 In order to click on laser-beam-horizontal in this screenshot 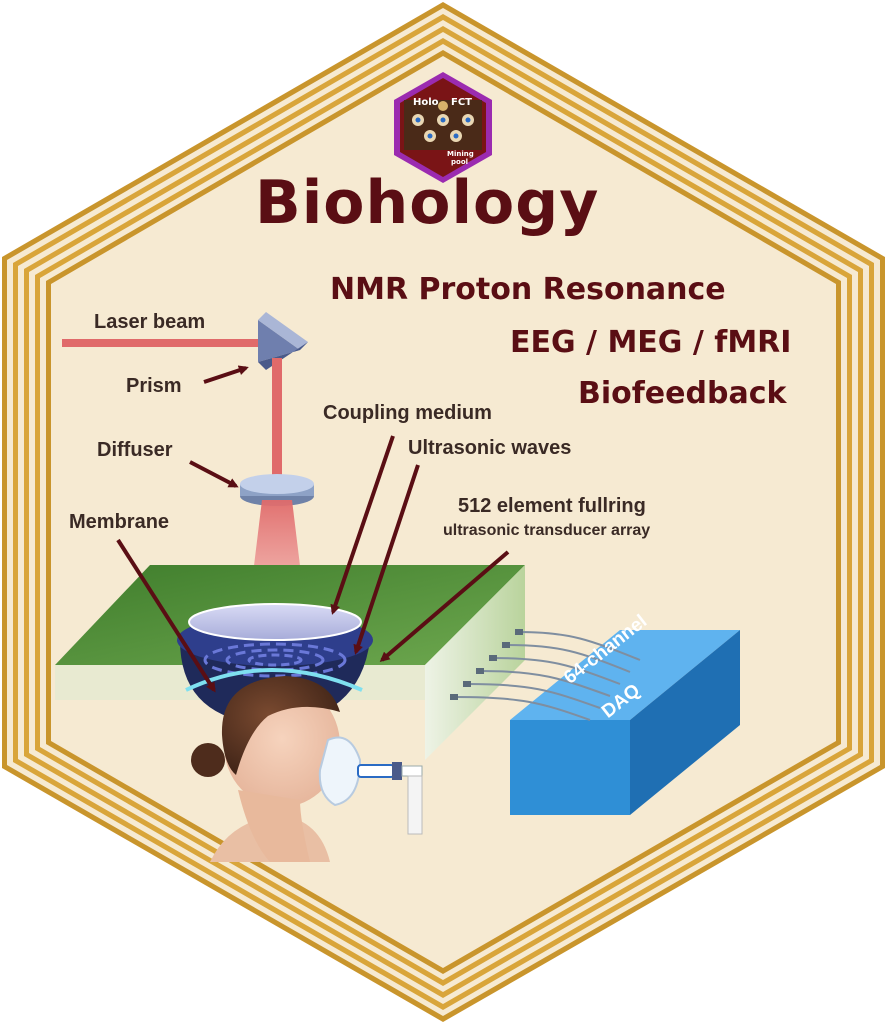, I will do `click(165, 343)`.